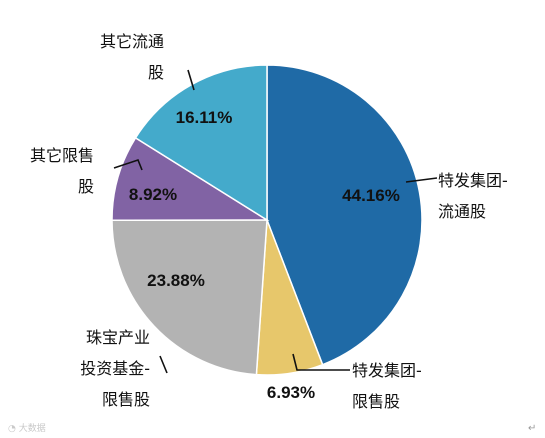 This screenshot has height=438, width=545. Describe the element at coordinates (176, 280) in the screenshot. I see `value-label-3: 23.88%` at that location.